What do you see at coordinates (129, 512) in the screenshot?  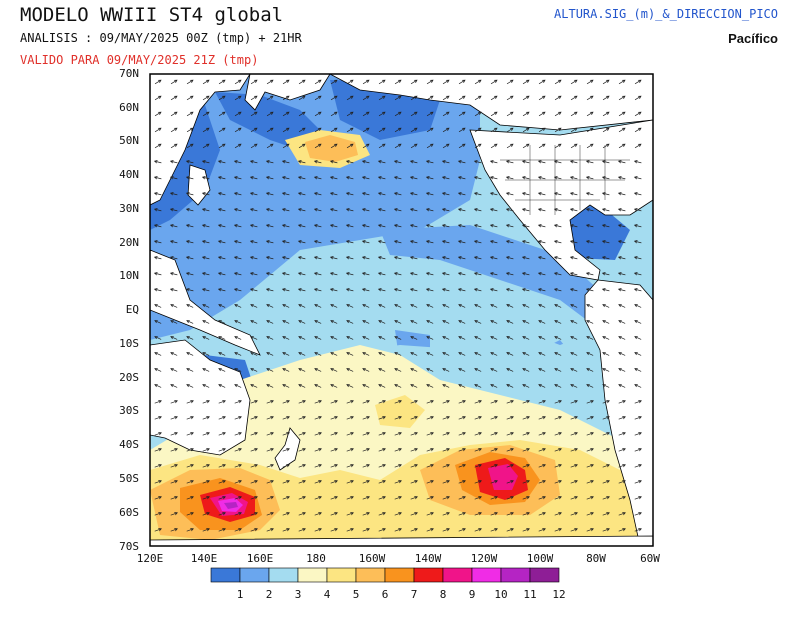 I see `lat-label: 60S` at bounding box center [129, 512].